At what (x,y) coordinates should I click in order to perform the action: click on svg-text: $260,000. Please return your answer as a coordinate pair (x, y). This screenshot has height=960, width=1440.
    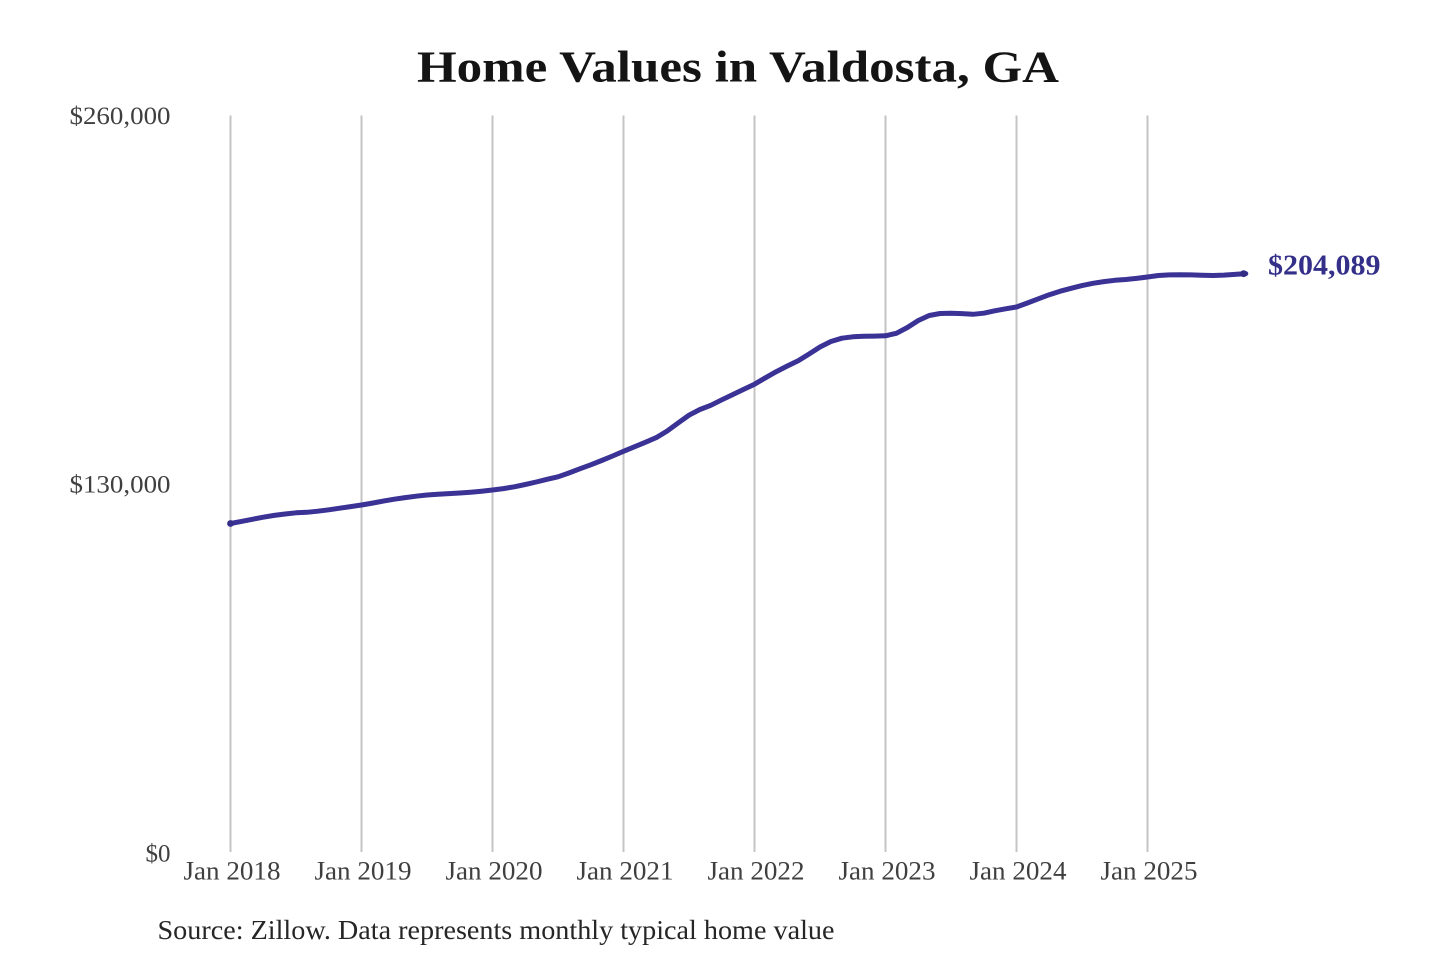
    Looking at the image, I should click on (120, 116).